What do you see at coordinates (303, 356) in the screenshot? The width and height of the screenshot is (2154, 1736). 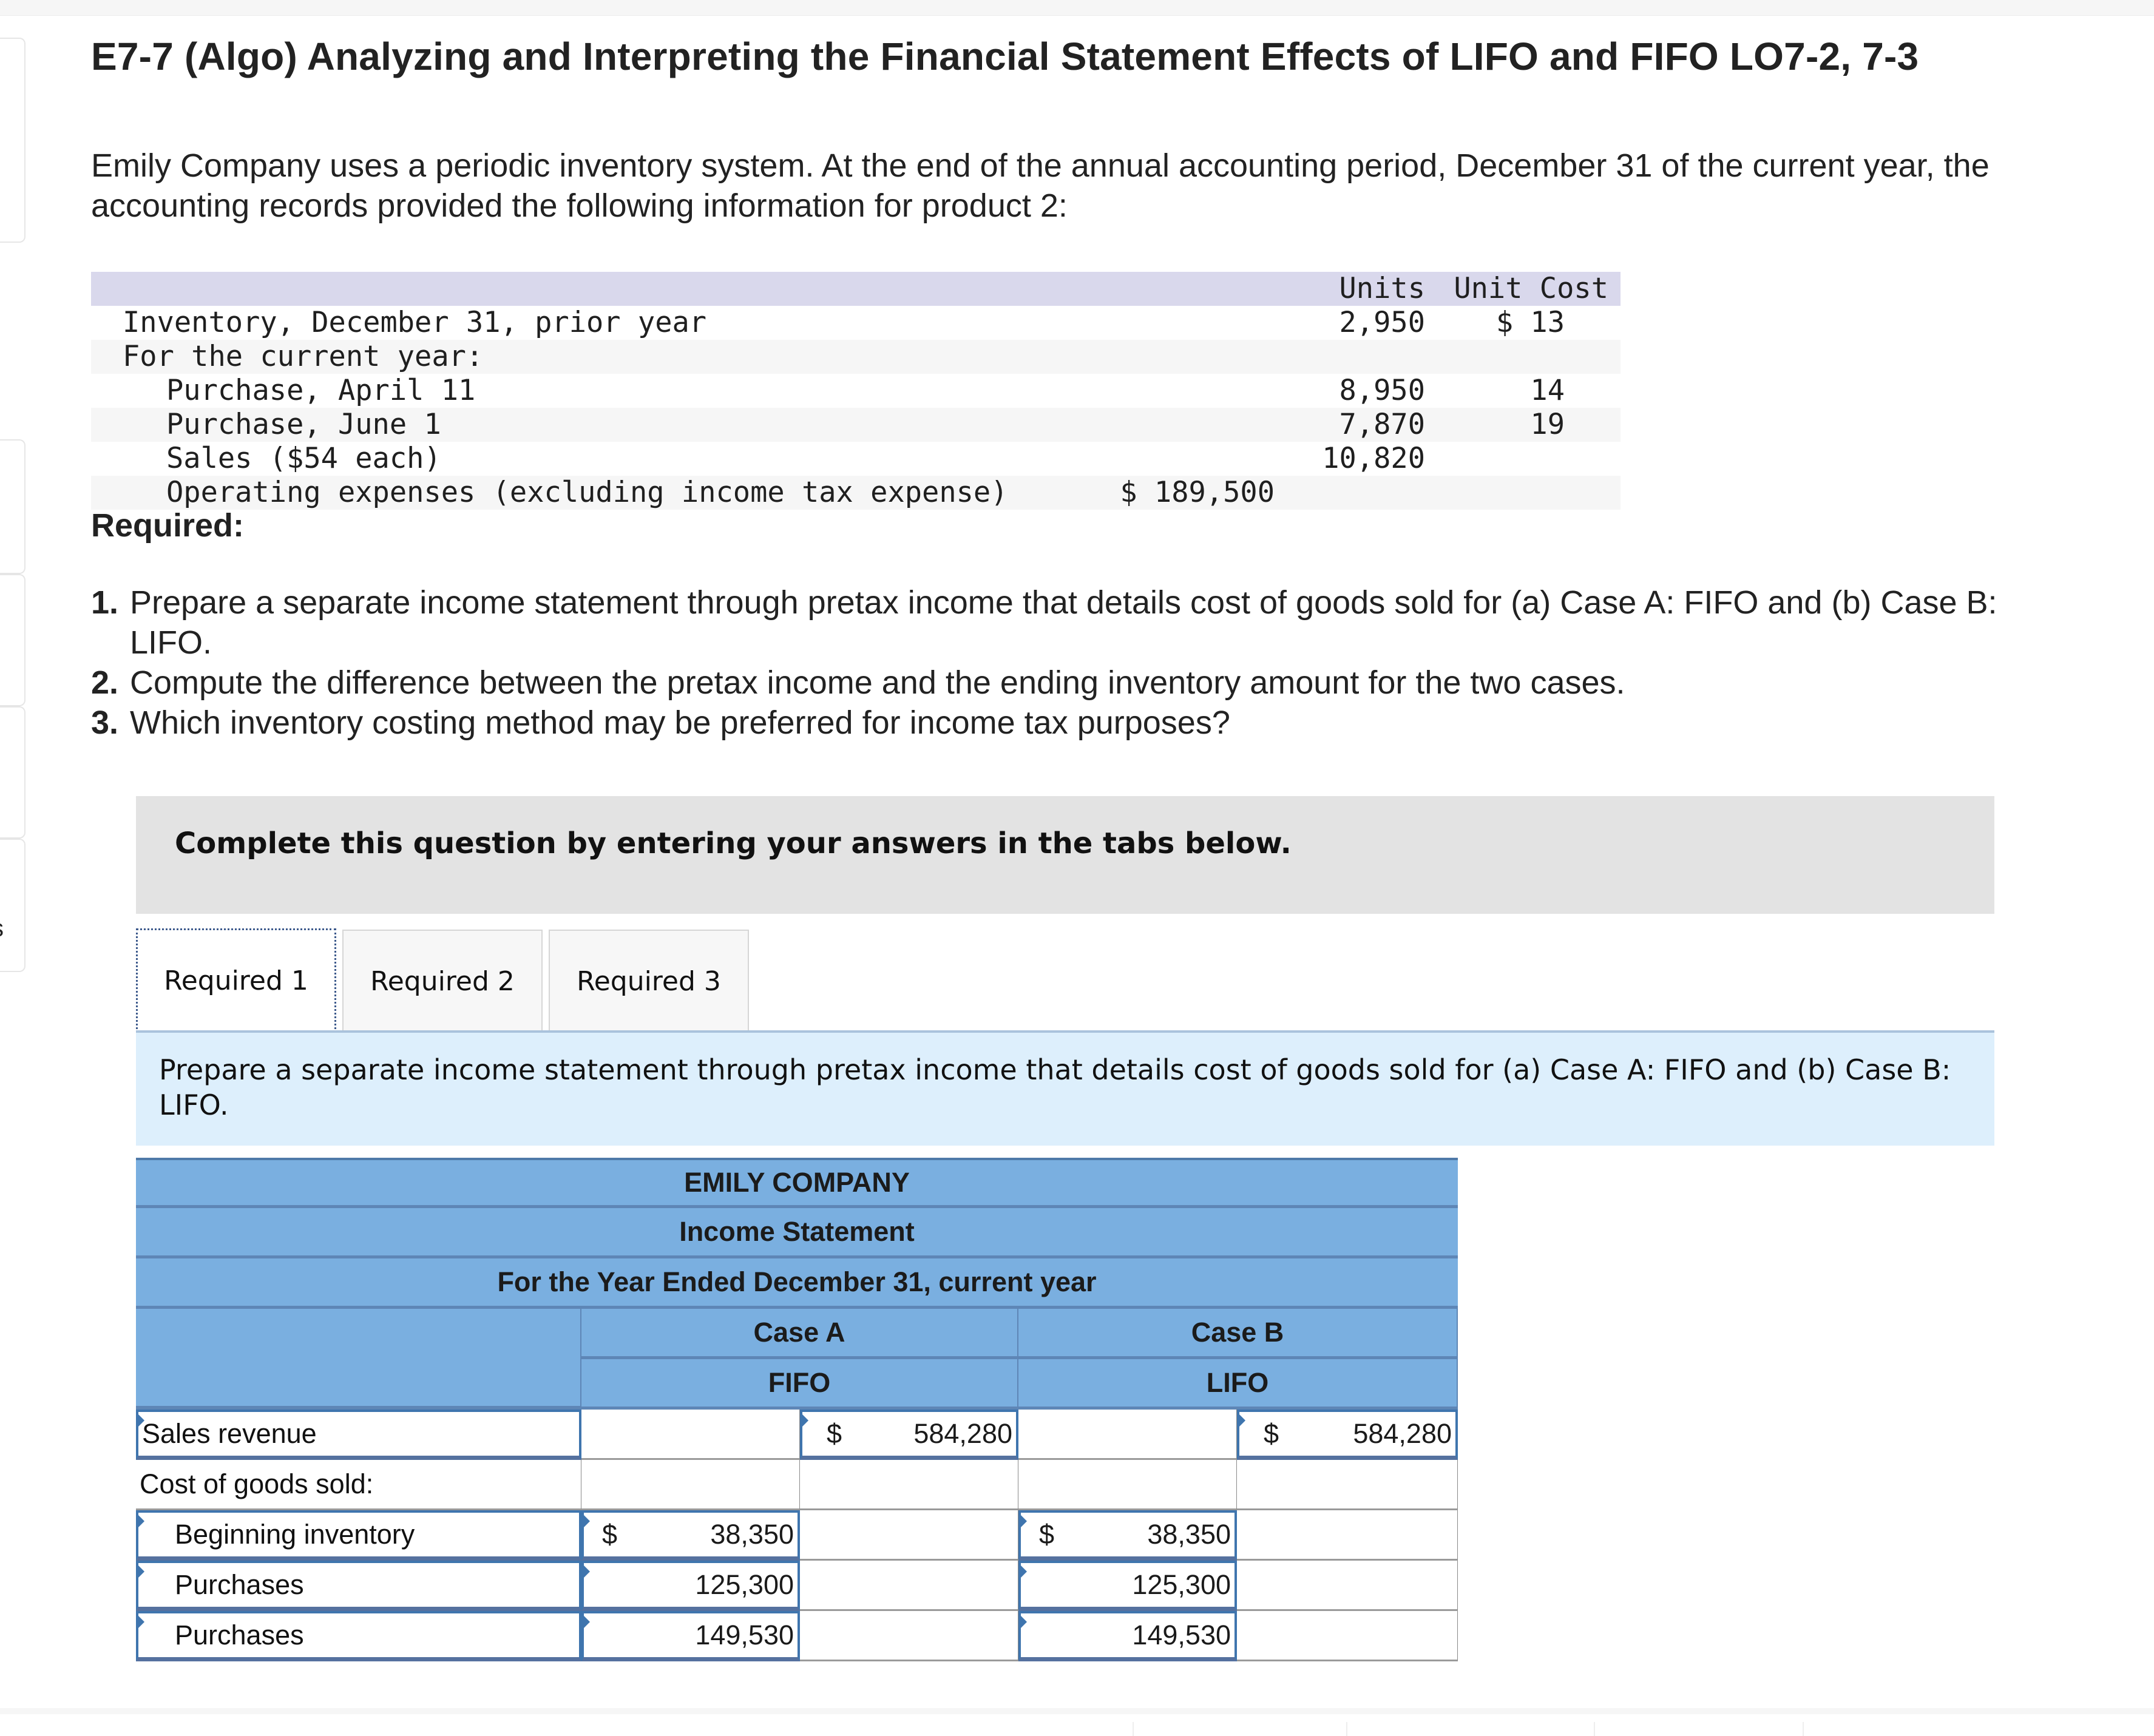 I see `row-label: For the current year:` at bounding box center [303, 356].